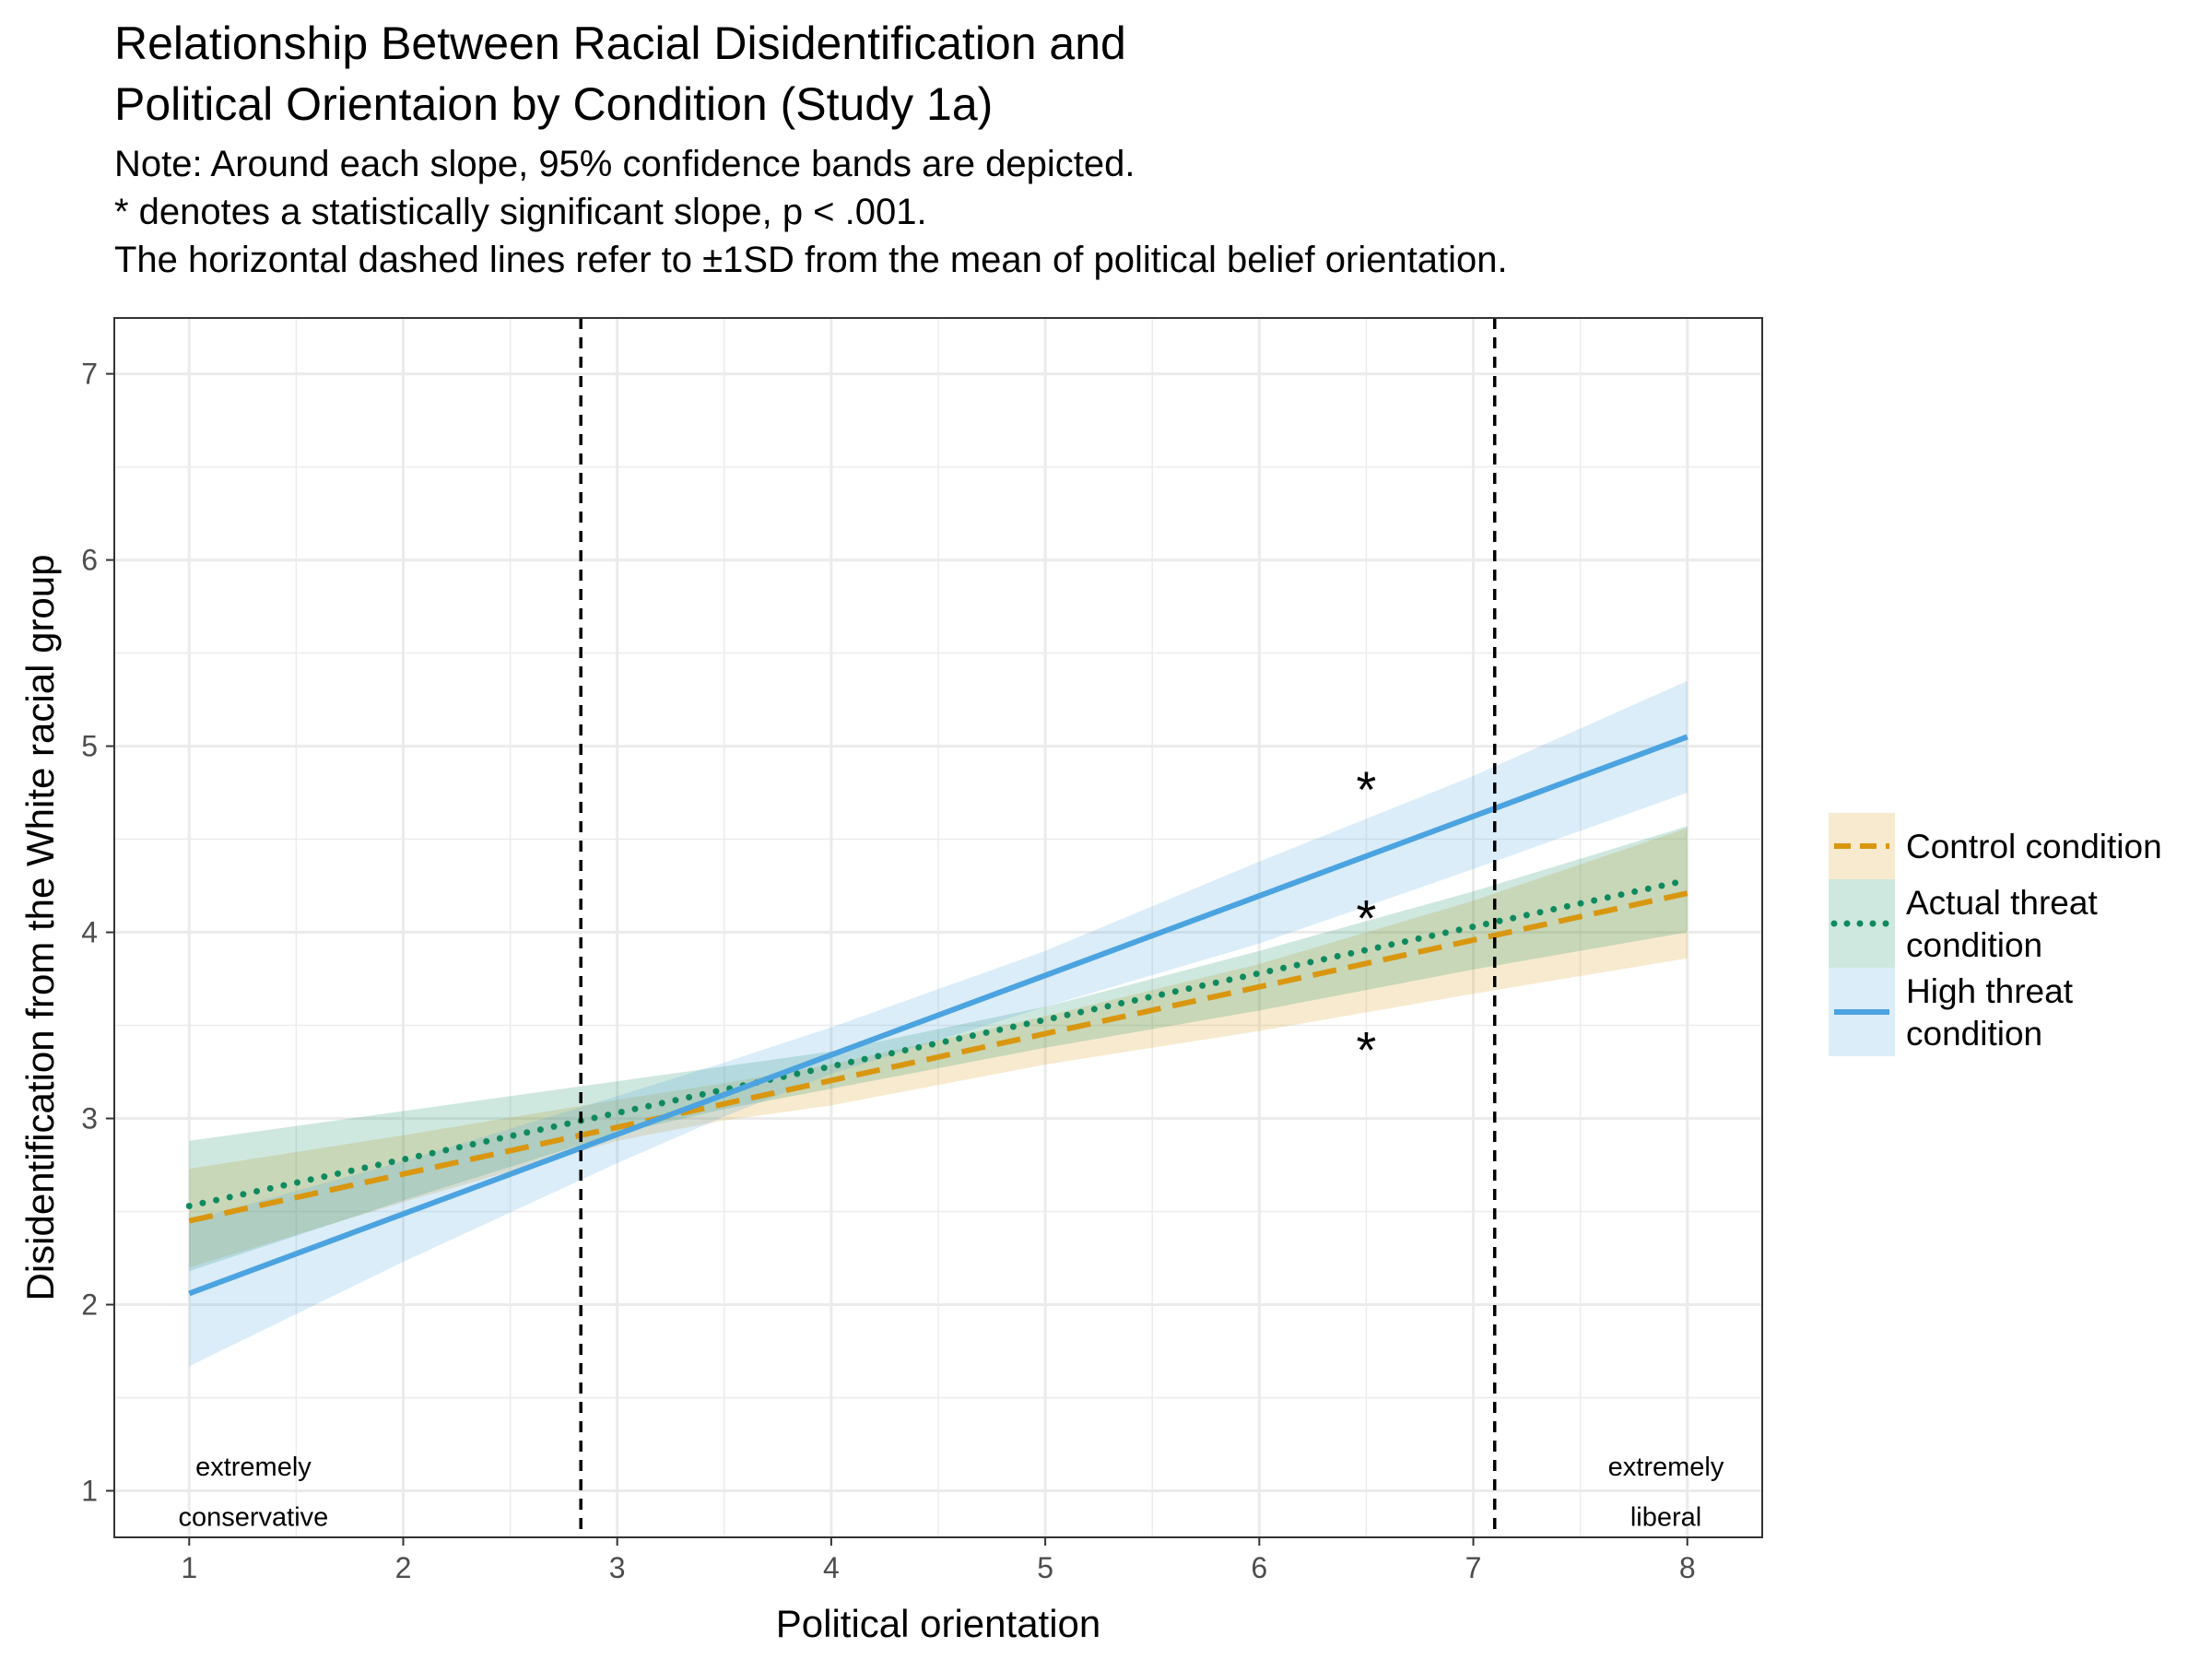 This screenshot has height=1659, width=2212. What do you see at coordinates (89, 932) in the screenshot?
I see `y-tick-label: 4` at bounding box center [89, 932].